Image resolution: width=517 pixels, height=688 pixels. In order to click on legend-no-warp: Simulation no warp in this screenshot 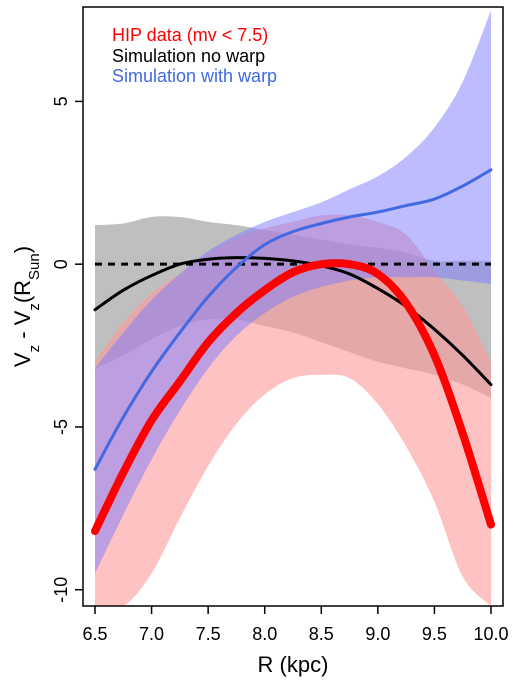, I will do `click(188, 56)`.